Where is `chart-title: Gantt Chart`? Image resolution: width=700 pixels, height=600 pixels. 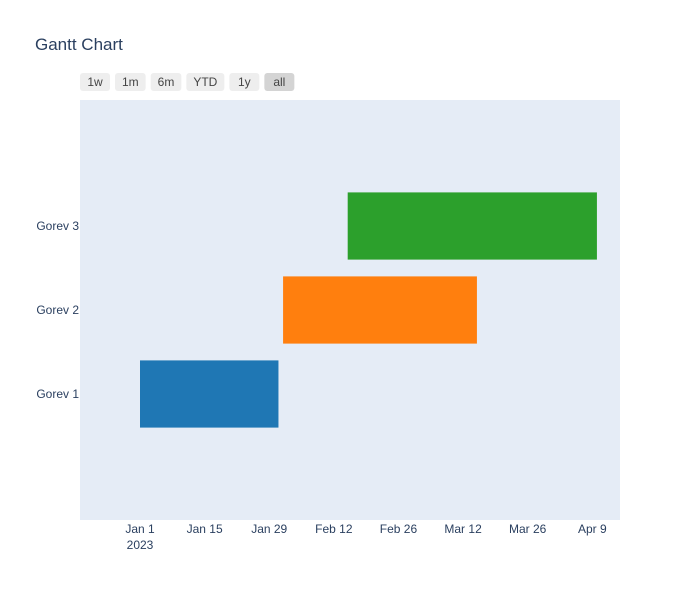
chart-title: Gantt Chart is located at coordinates (79, 44).